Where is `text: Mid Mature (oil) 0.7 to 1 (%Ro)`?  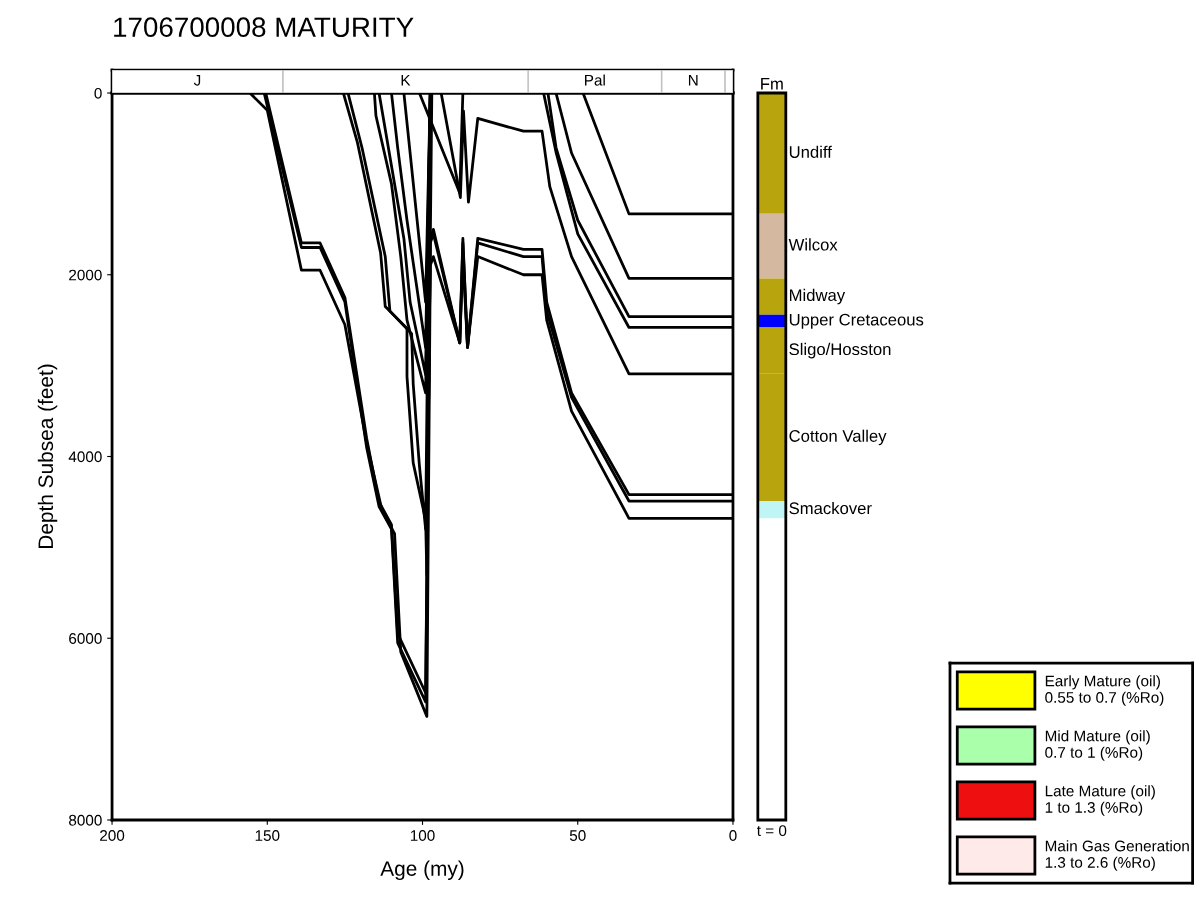
text: Mid Mature (oil) 0.7 to 1 (%Ro) is located at coordinates (1097, 745).